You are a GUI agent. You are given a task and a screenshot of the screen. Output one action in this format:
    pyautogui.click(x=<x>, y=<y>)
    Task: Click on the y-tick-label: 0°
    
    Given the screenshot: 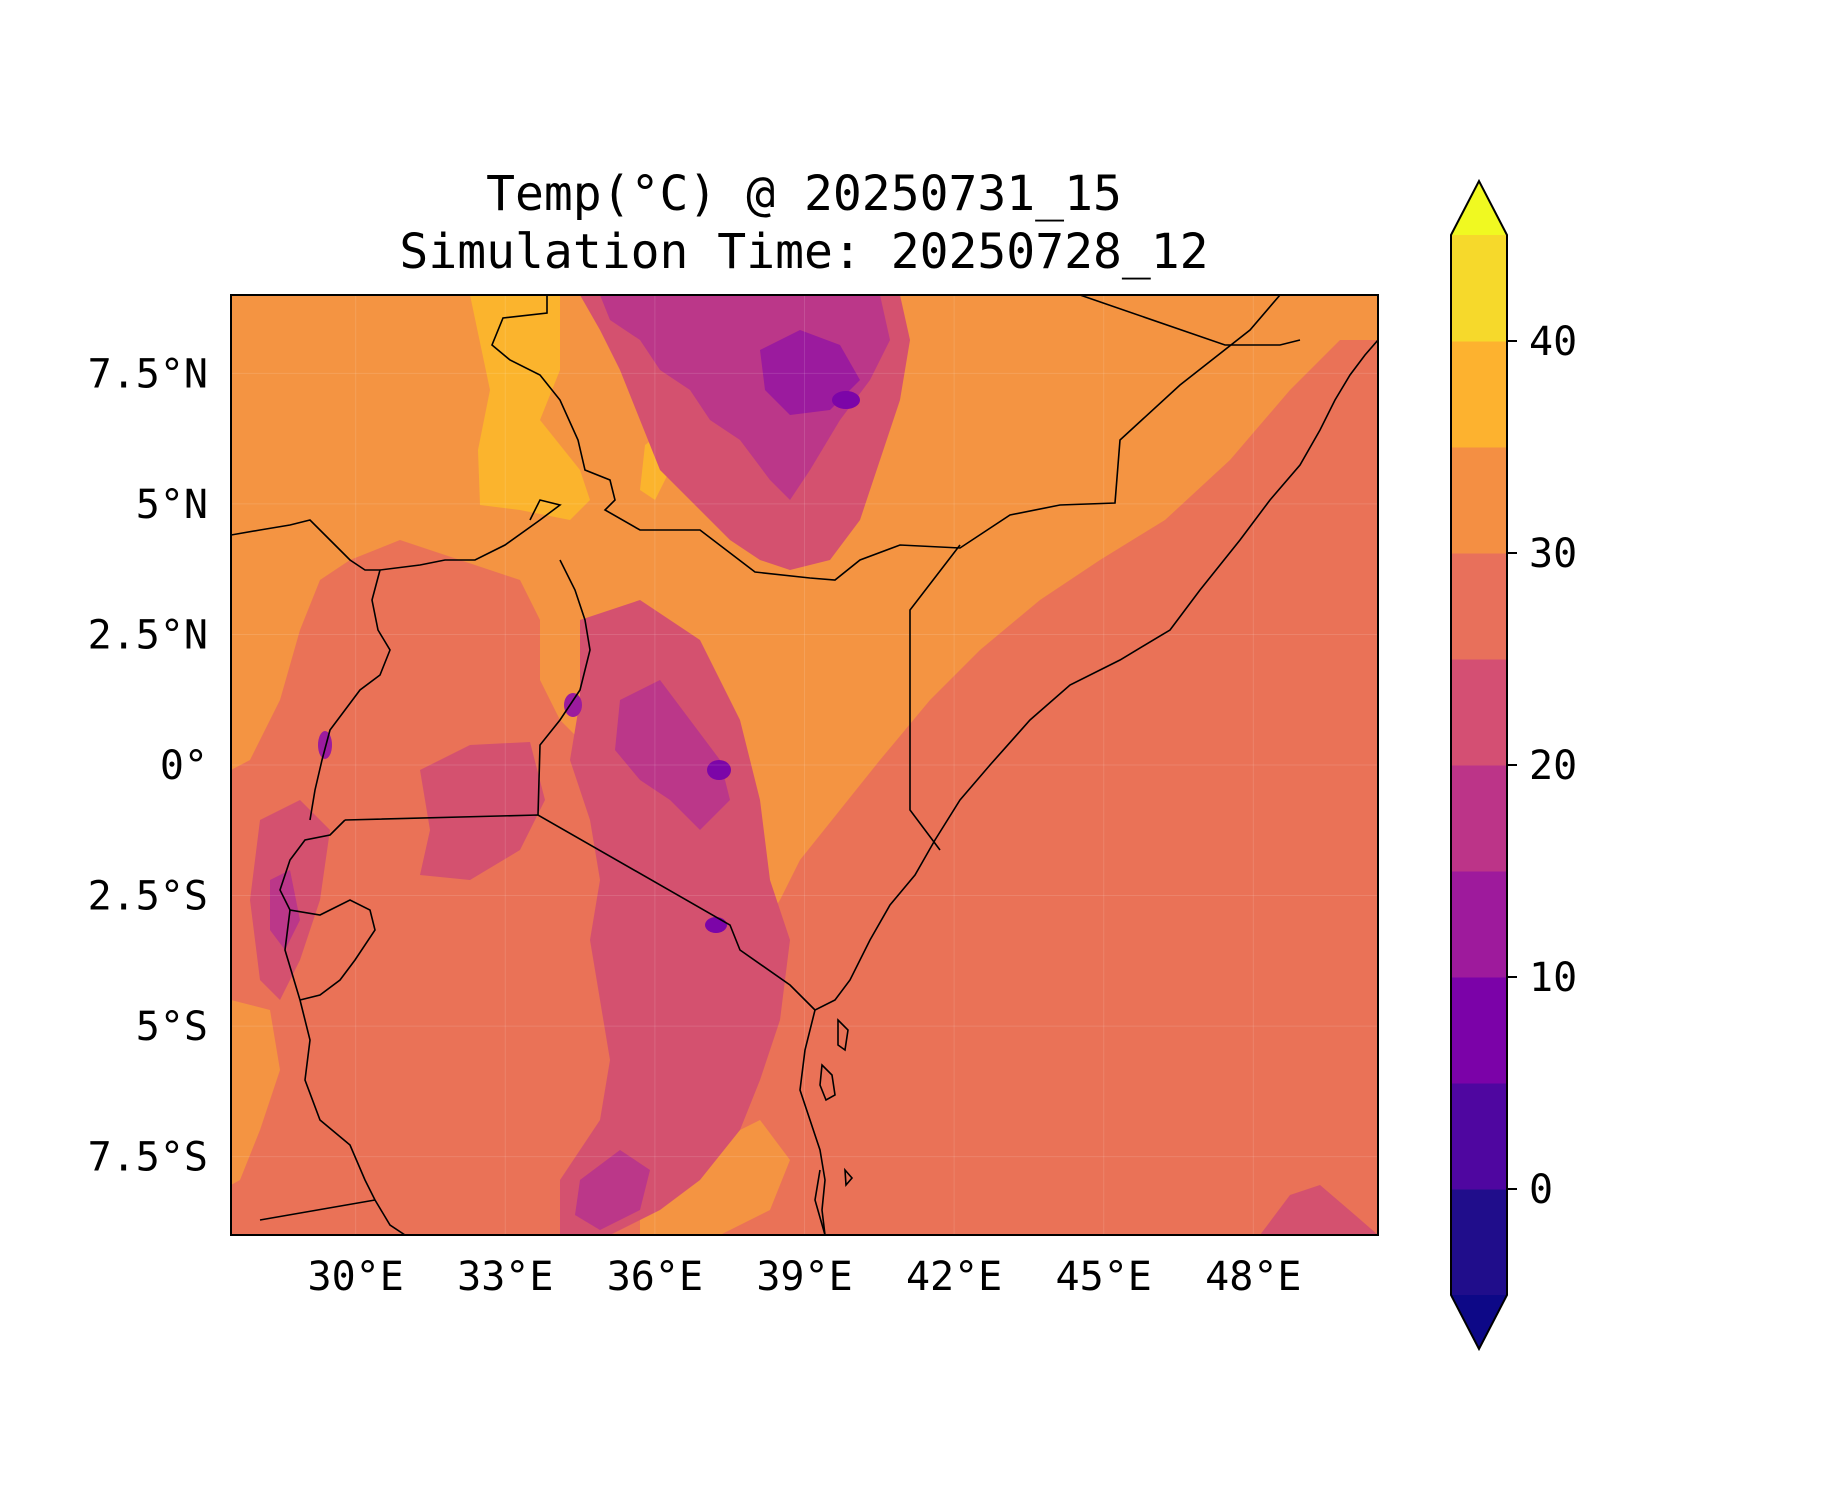 What is the action you would take?
    pyautogui.click(x=184, y=766)
    